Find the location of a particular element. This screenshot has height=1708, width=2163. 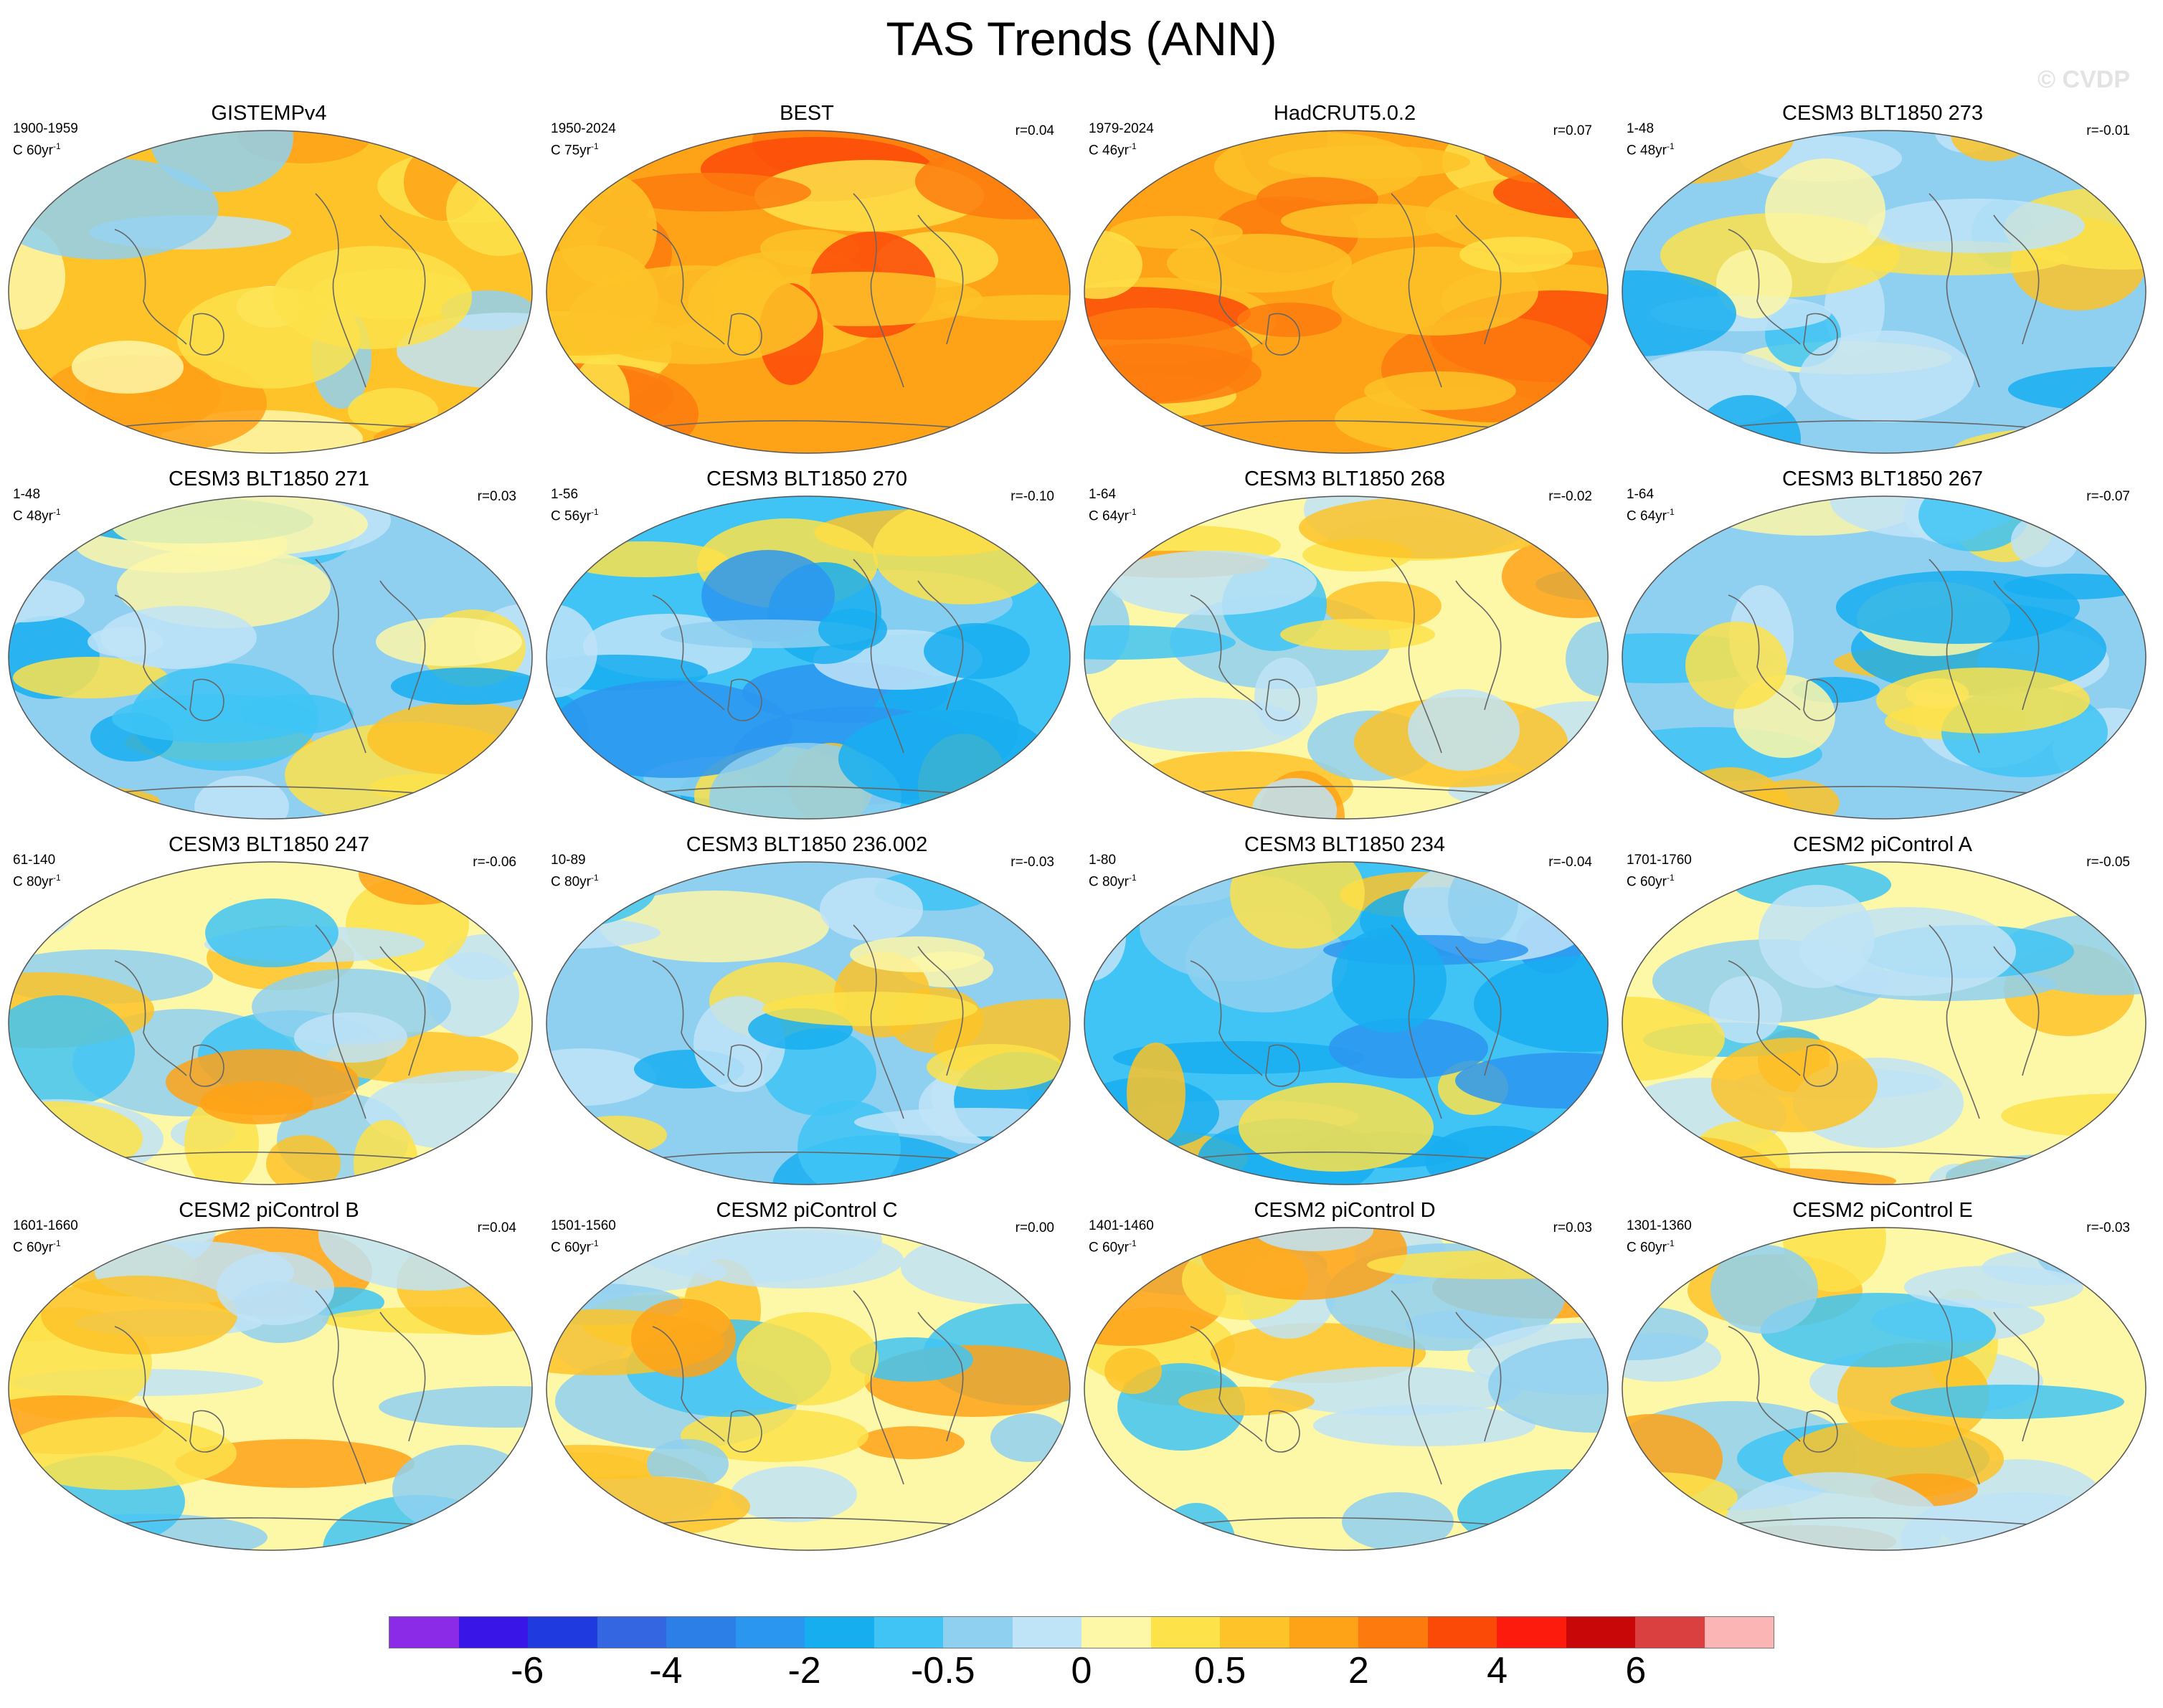

map-panel: CESM3 BLT1850 271 1-48 C 48yr-1 r=0.03 is located at coordinates (269, 646).